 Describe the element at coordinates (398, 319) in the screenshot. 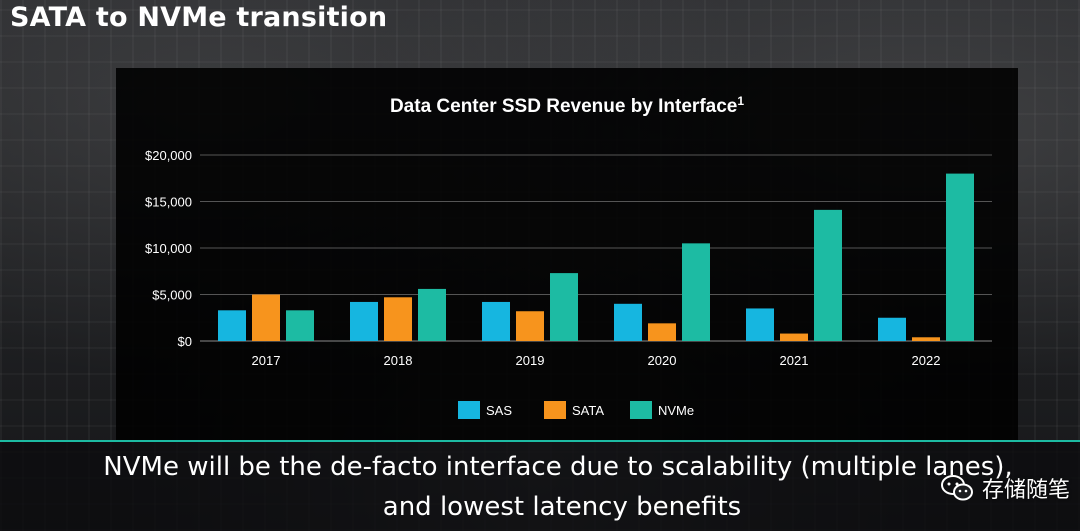

I see `bar-sata-2018` at that location.